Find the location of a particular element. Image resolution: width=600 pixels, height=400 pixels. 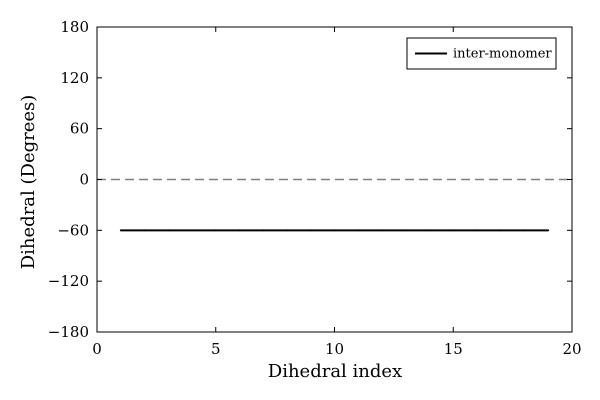

x-tick-label: 5 is located at coordinates (216, 349).